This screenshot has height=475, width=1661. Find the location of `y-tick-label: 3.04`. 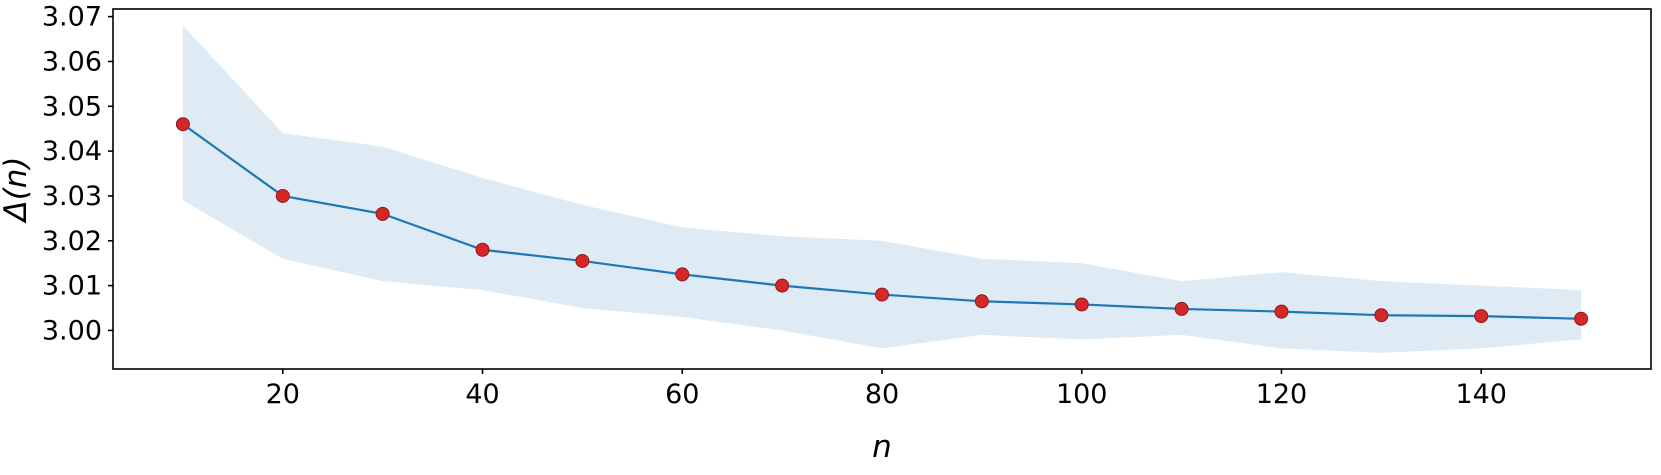

y-tick-label: 3.04 is located at coordinates (72, 151).